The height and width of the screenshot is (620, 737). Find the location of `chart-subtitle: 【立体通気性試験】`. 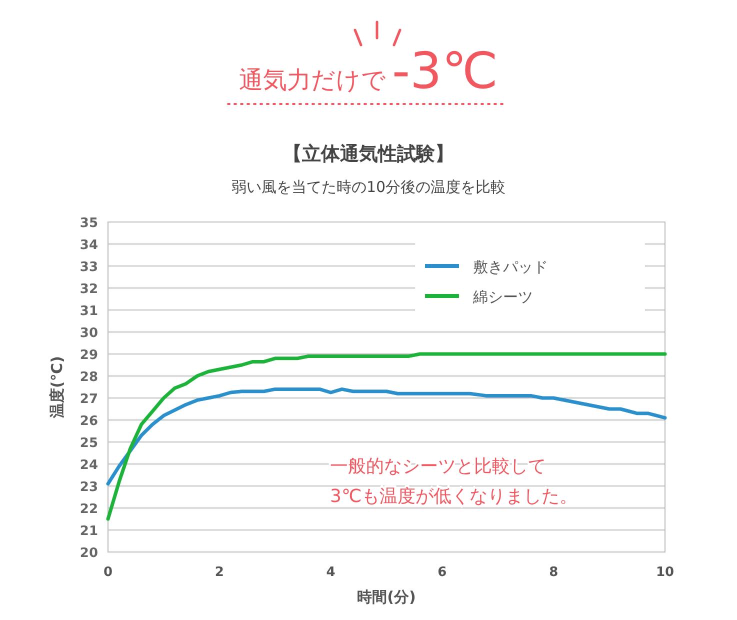

chart-subtitle: 【立体通気性試験】 is located at coordinates (368, 154).